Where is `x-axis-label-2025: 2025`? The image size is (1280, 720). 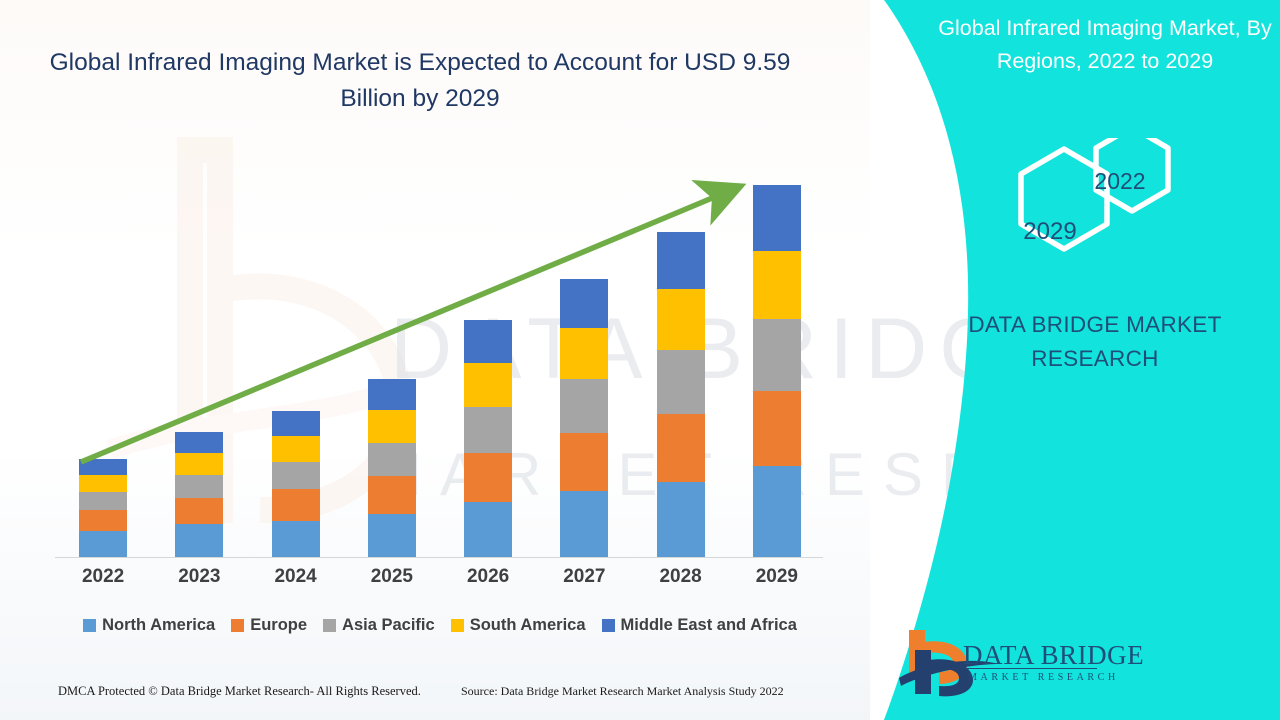
x-axis-label-2025: 2025 is located at coordinates (392, 576).